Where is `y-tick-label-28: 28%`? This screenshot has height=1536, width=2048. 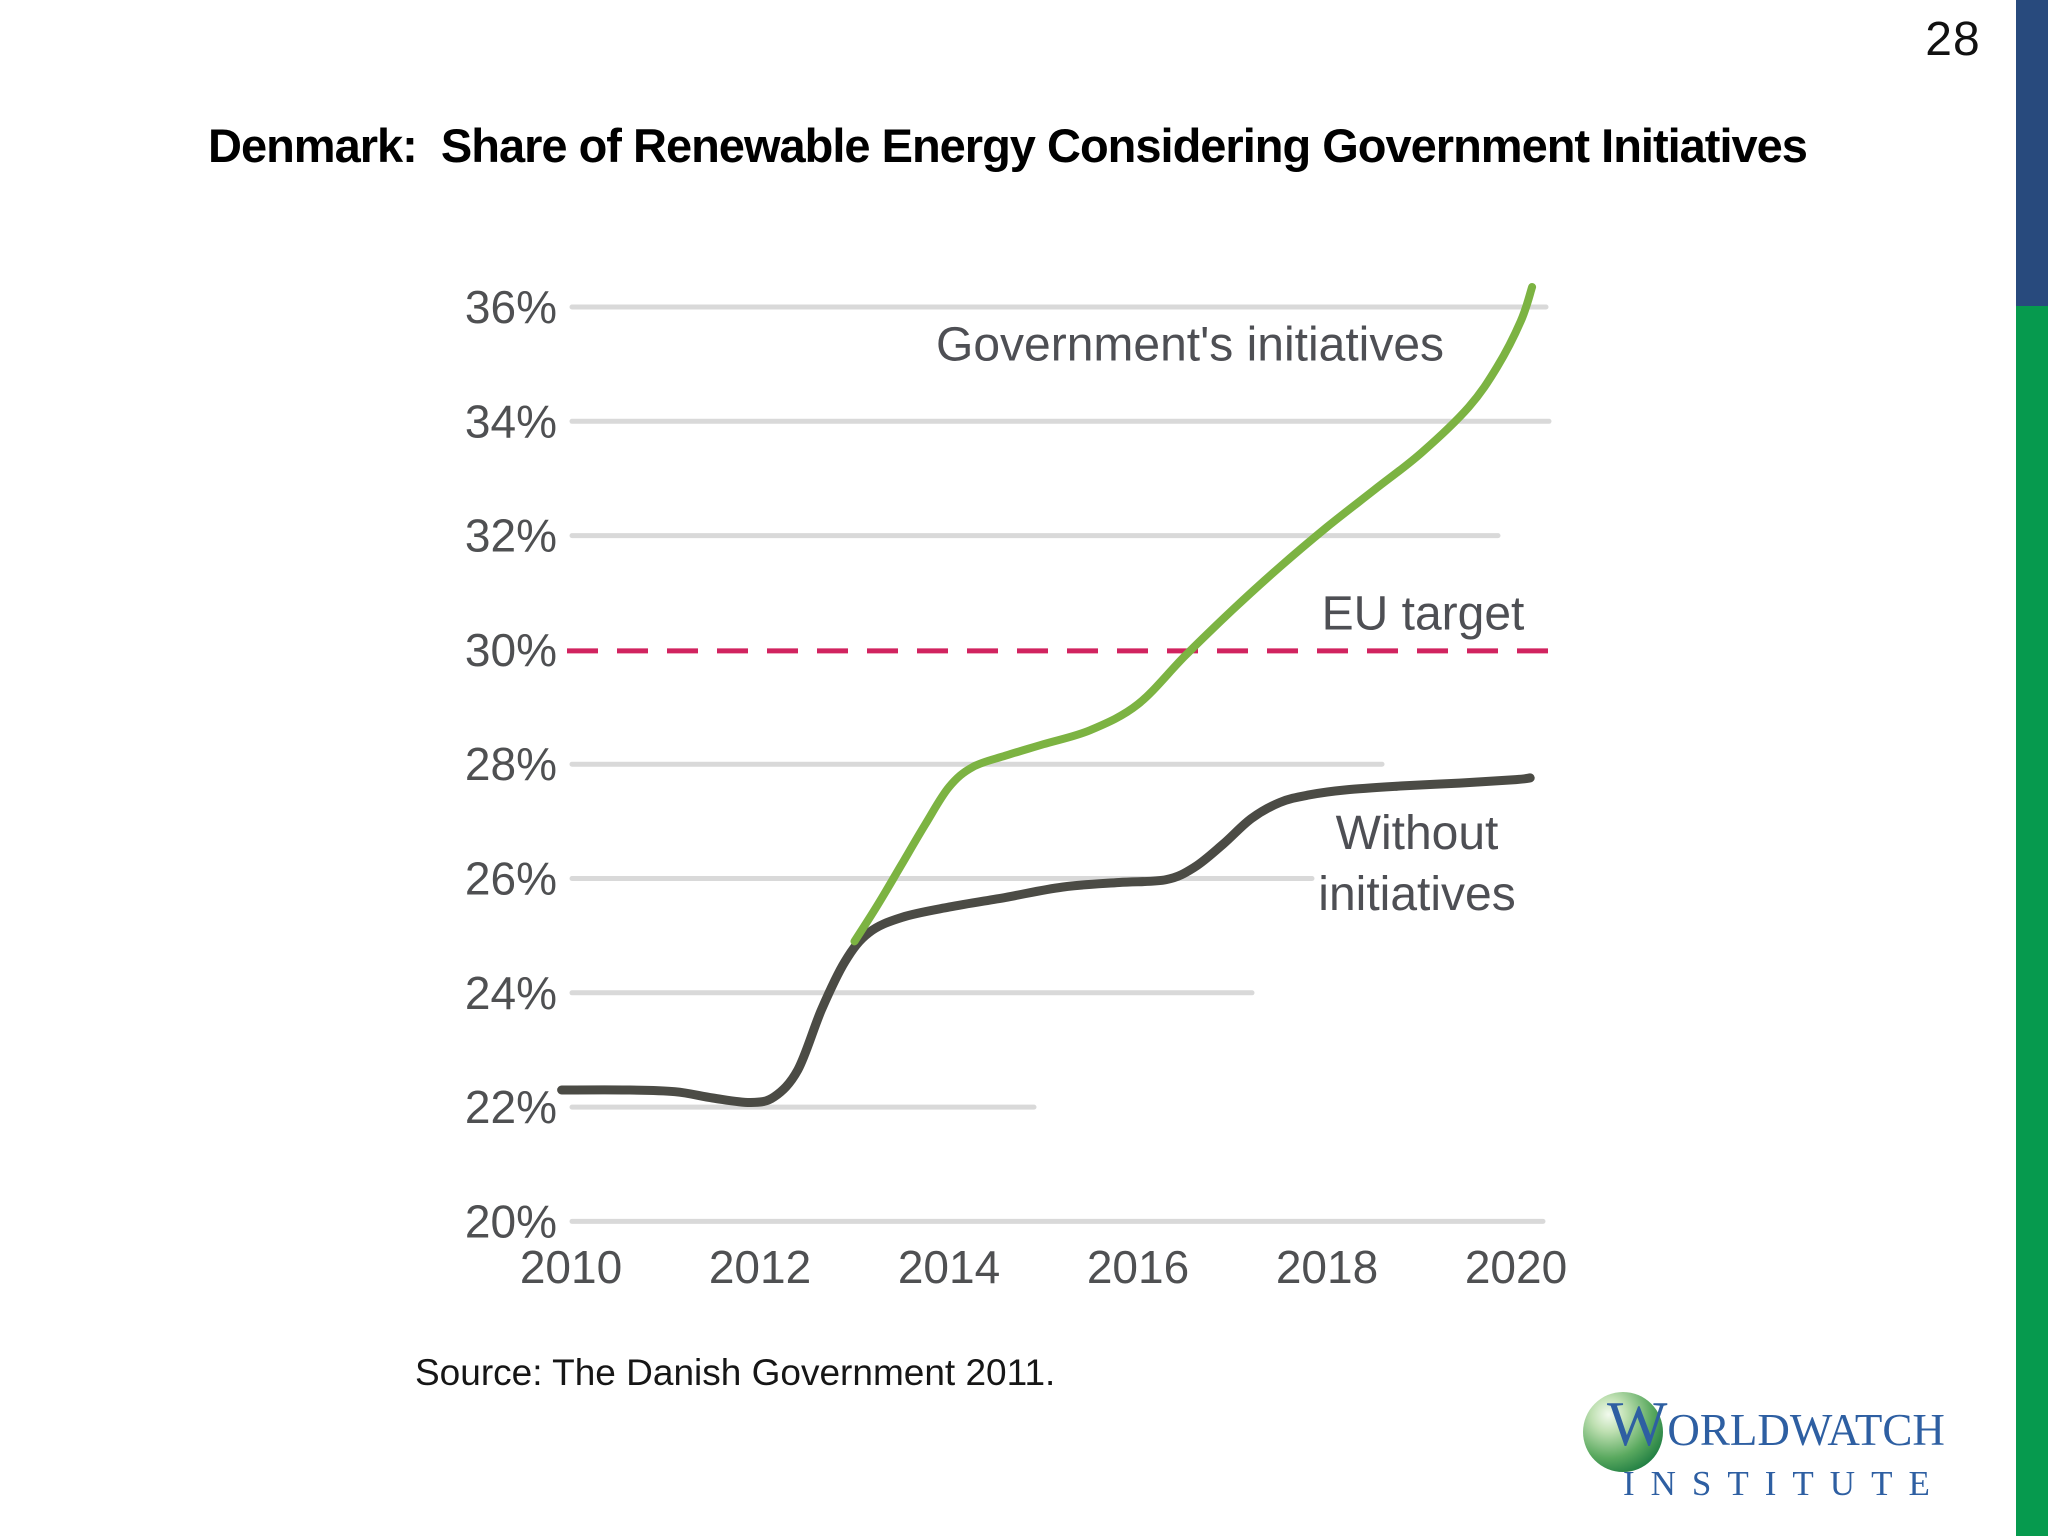
y-tick-label-28: 28% is located at coordinates (511, 764).